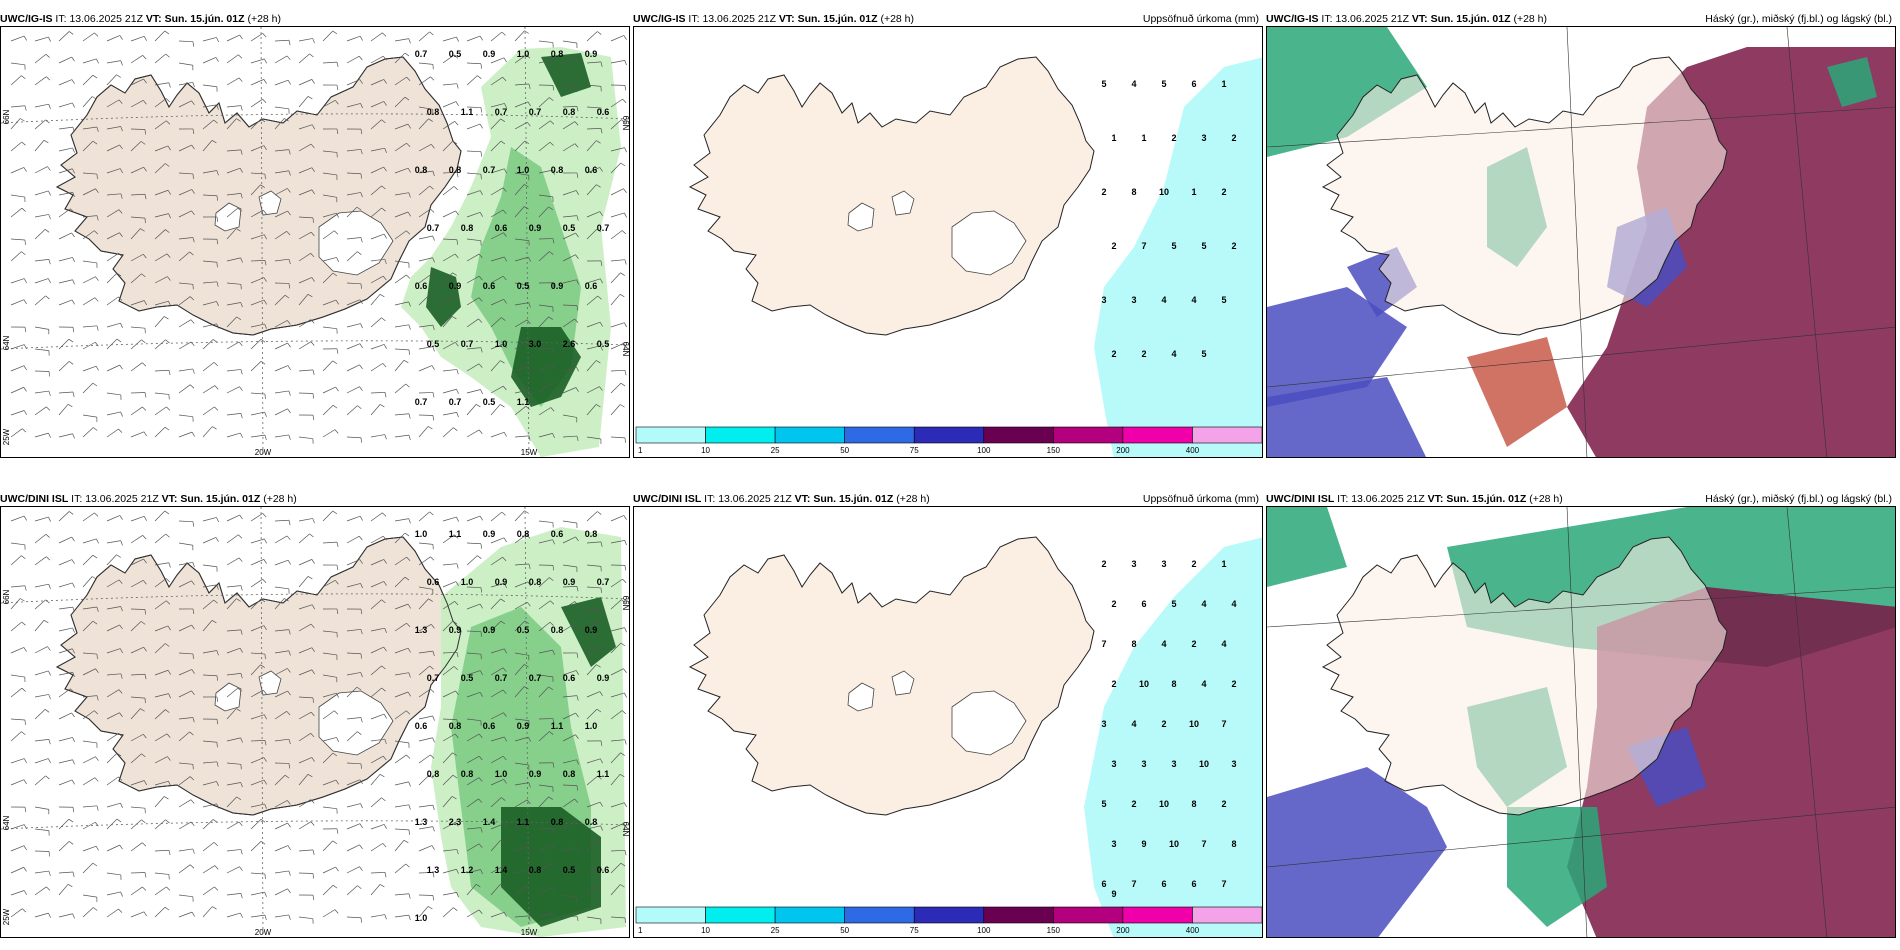 The height and width of the screenshot is (950, 1900). I want to click on precip-area, so click(588, 632).